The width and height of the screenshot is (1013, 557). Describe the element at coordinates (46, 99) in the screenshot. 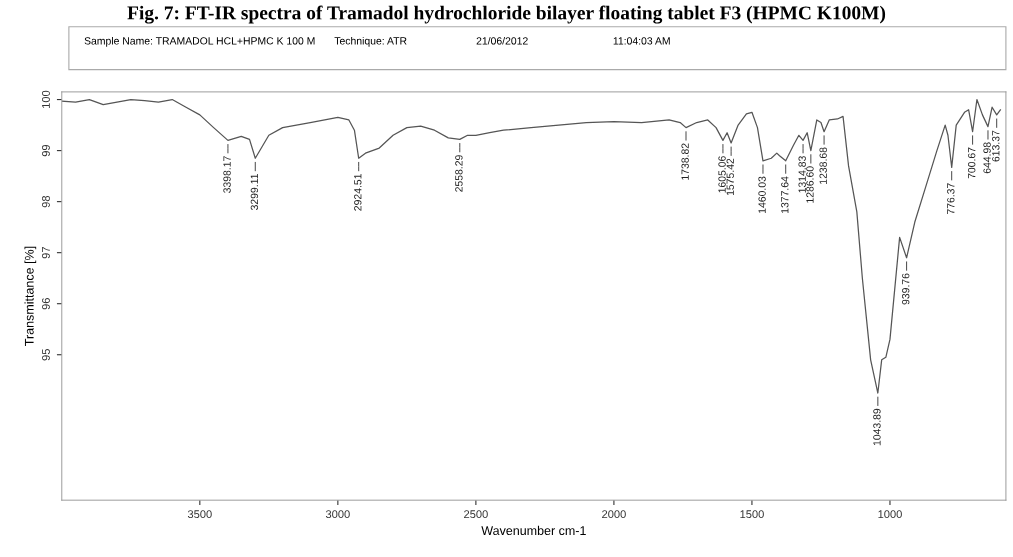

I see `y-tick-label: 100` at that location.